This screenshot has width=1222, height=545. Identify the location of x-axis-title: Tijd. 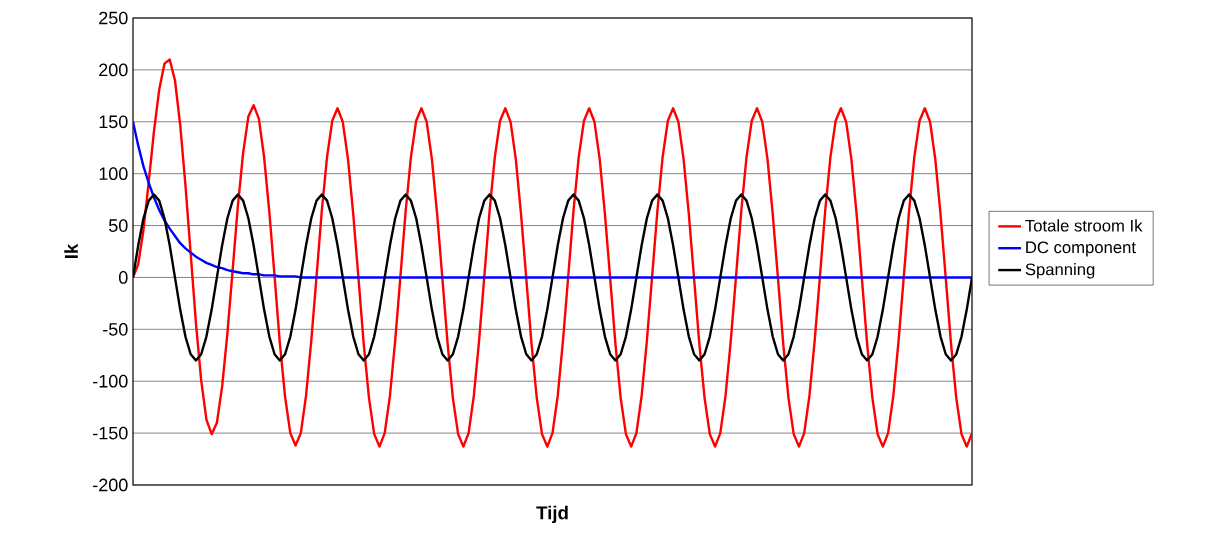
(552, 514).